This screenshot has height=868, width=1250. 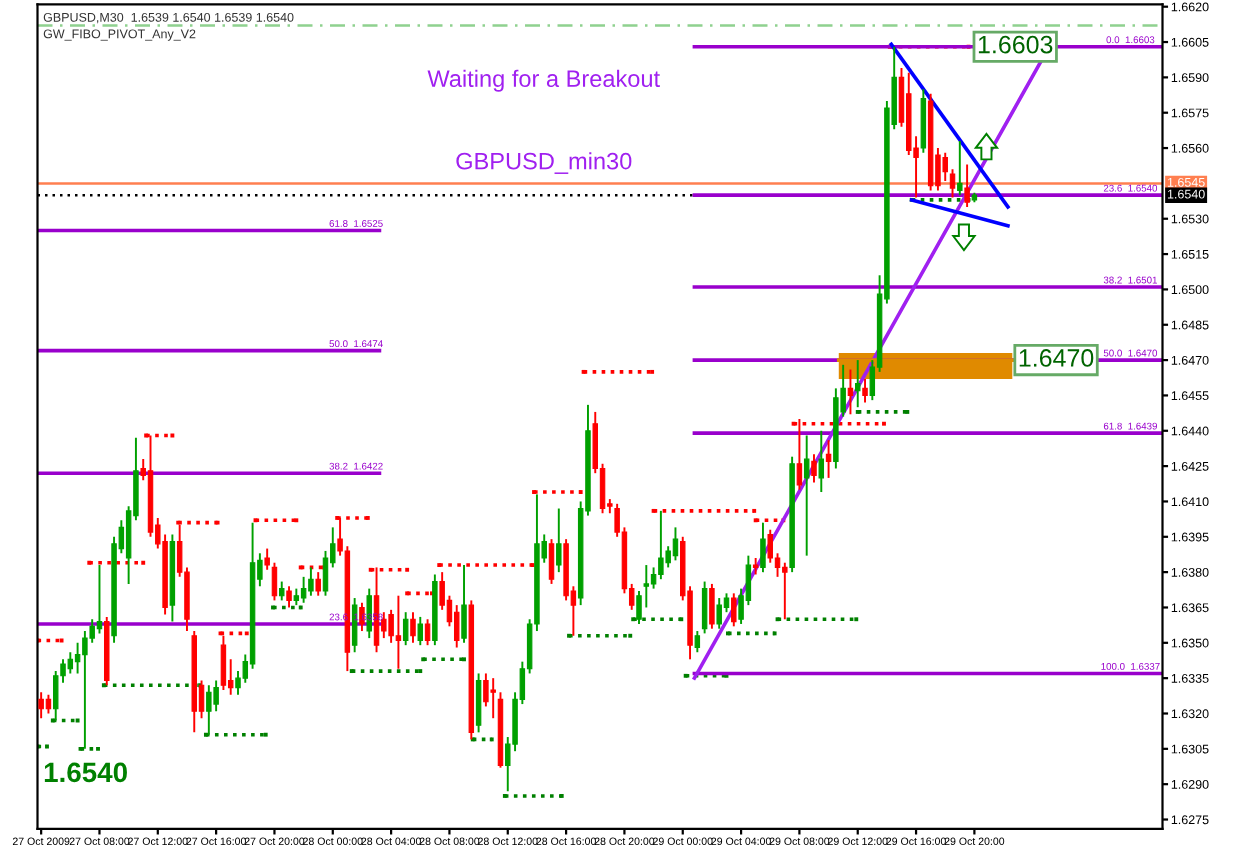 What do you see at coordinates (85, 772) in the screenshot?
I see `annotation: 1.6540` at bounding box center [85, 772].